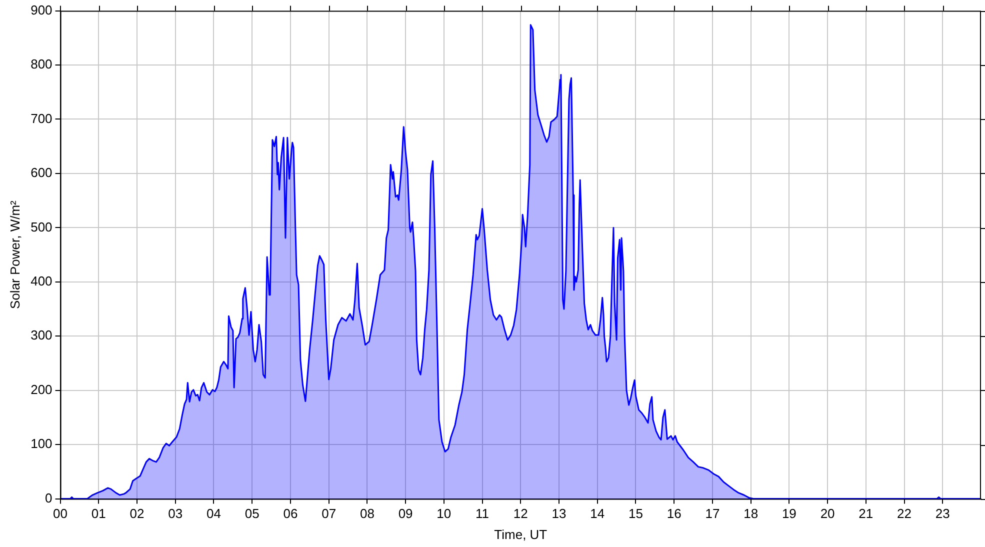 This screenshot has width=985, height=547. Describe the element at coordinates (789, 514) in the screenshot. I see `x-tick-label: 19` at that location.